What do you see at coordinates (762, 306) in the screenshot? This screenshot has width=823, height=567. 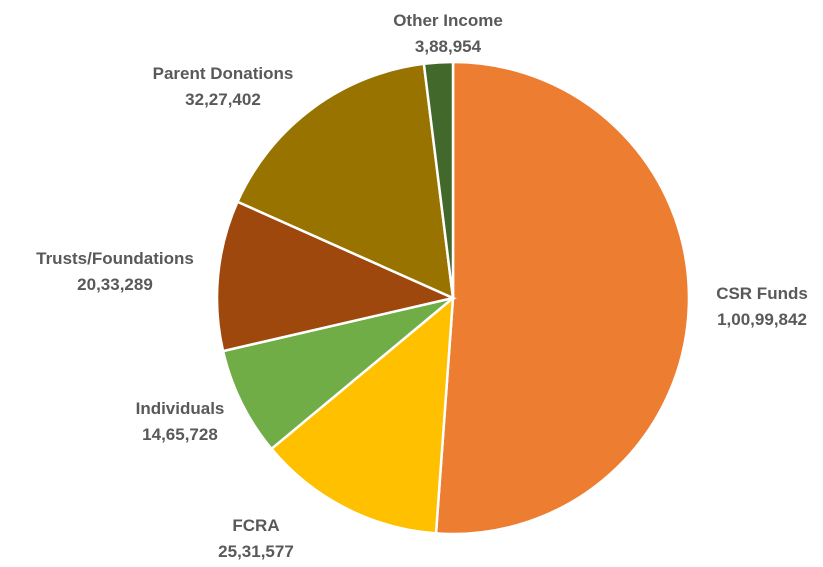 I see `label-csr-funds: CSR Funds 1,00,99,842` at bounding box center [762, 306].